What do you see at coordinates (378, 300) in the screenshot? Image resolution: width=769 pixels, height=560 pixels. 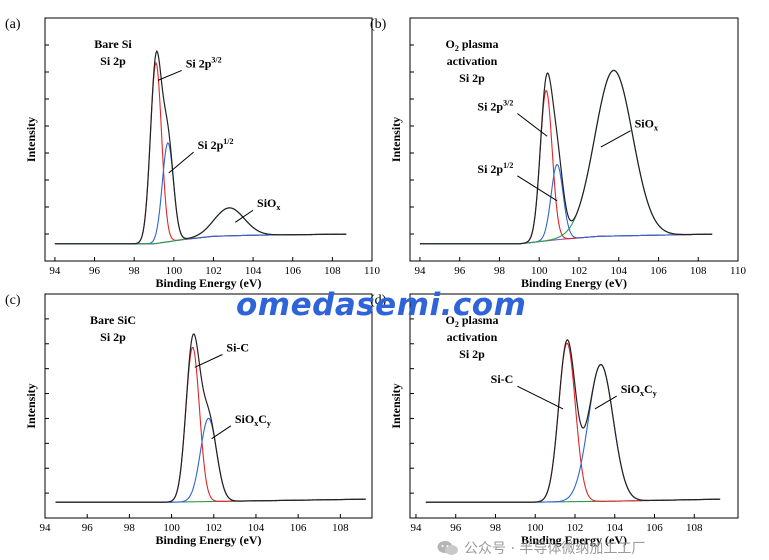 I see `panel-label: (d)` at bounding box center [378, 300].